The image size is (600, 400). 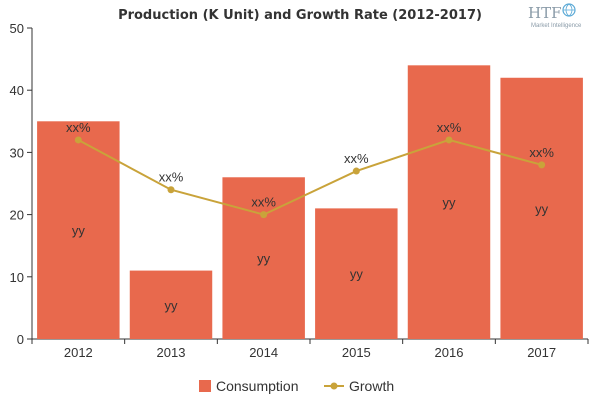 I want to click on x-axis: 2012 2013 2014 2015 2016 2017, so click(x=310, y=349).